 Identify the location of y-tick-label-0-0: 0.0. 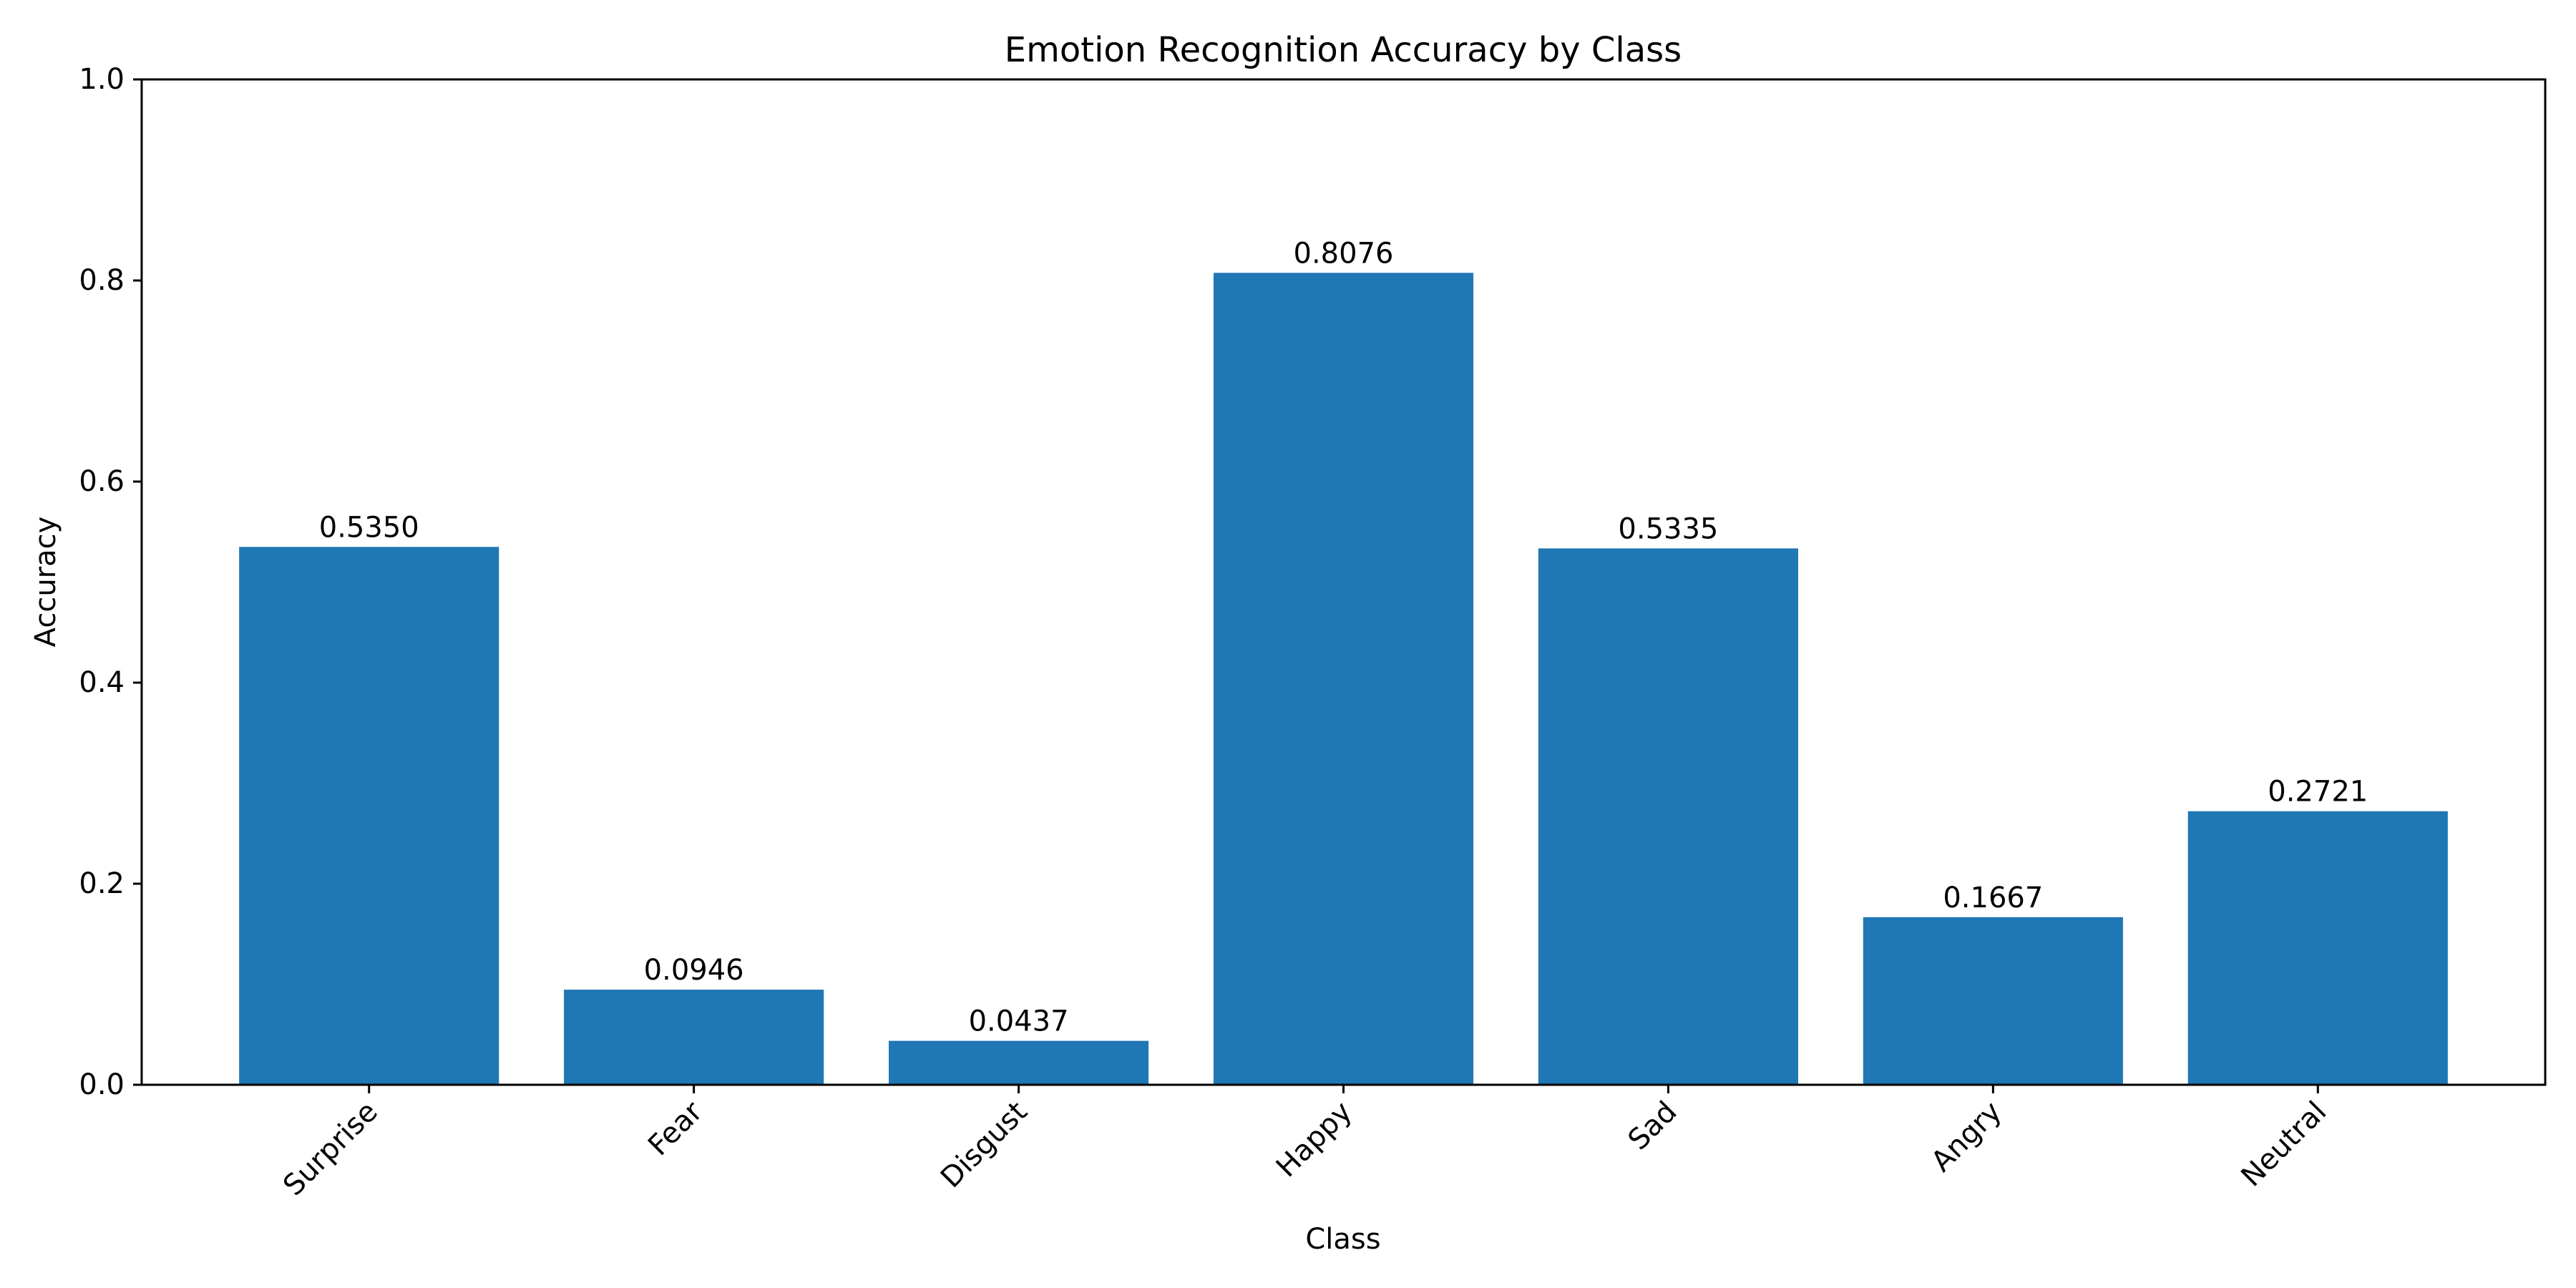
(102, 1084).